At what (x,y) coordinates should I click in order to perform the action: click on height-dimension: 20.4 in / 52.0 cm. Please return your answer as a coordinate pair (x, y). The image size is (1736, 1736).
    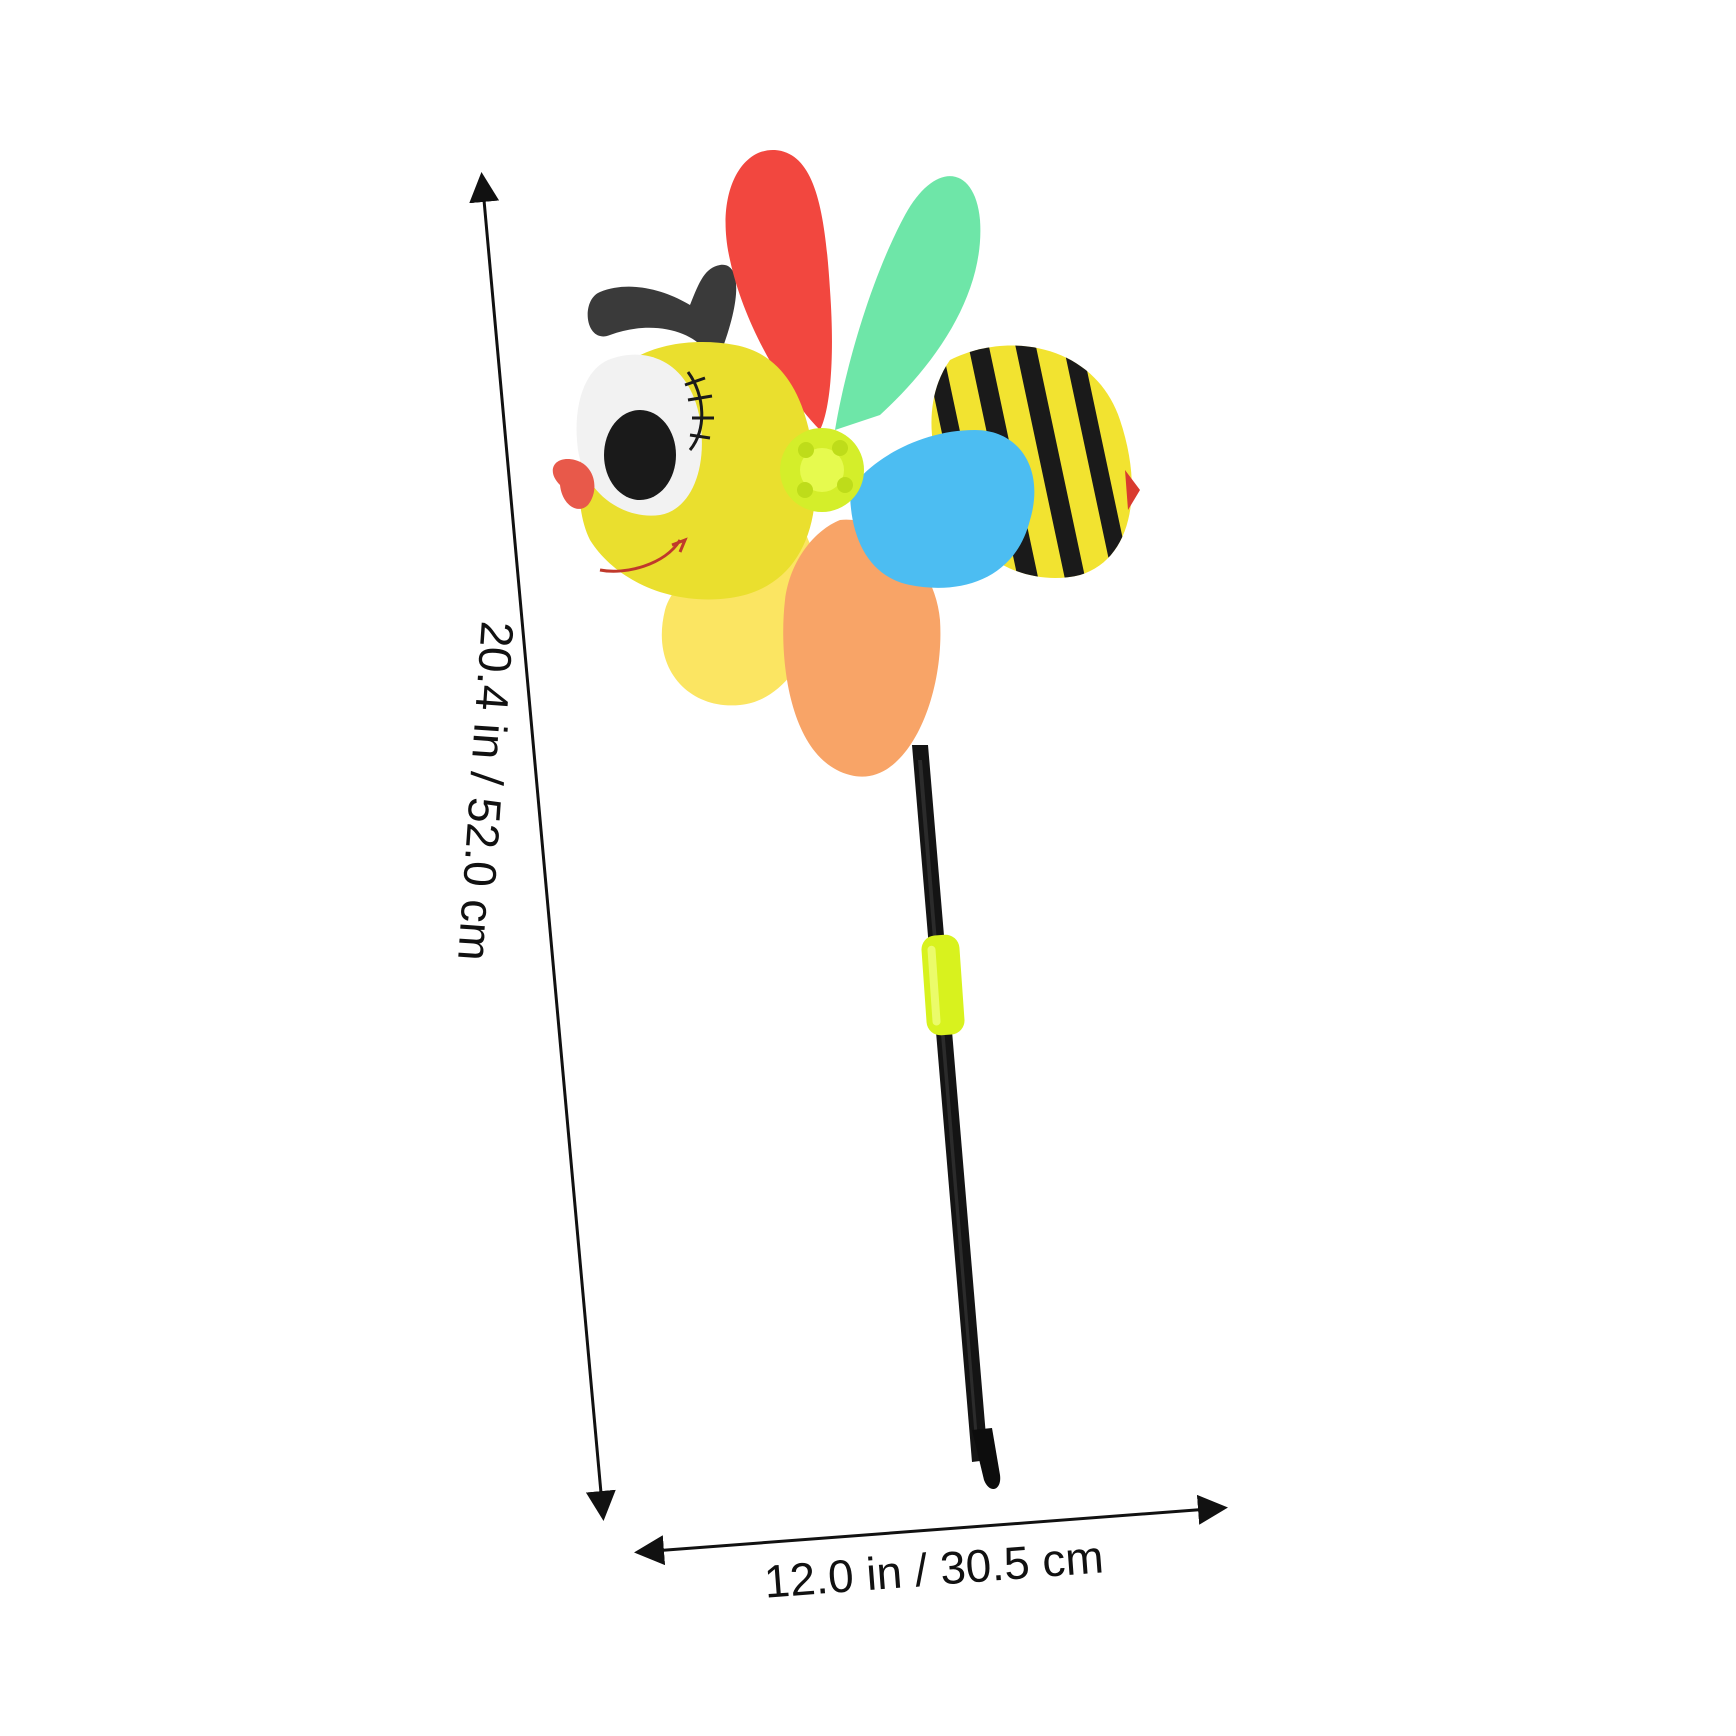
    Looking at the image, I should click on (532, 846).